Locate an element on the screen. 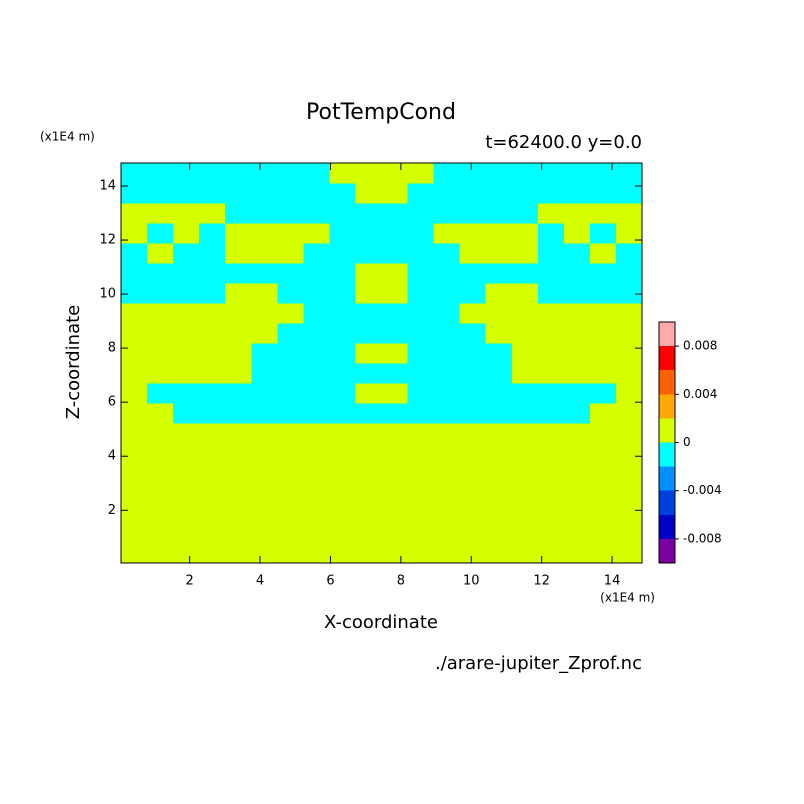  source-file: ./arare-jupiter_Zprof.nc is located at coordinates (538, 663).